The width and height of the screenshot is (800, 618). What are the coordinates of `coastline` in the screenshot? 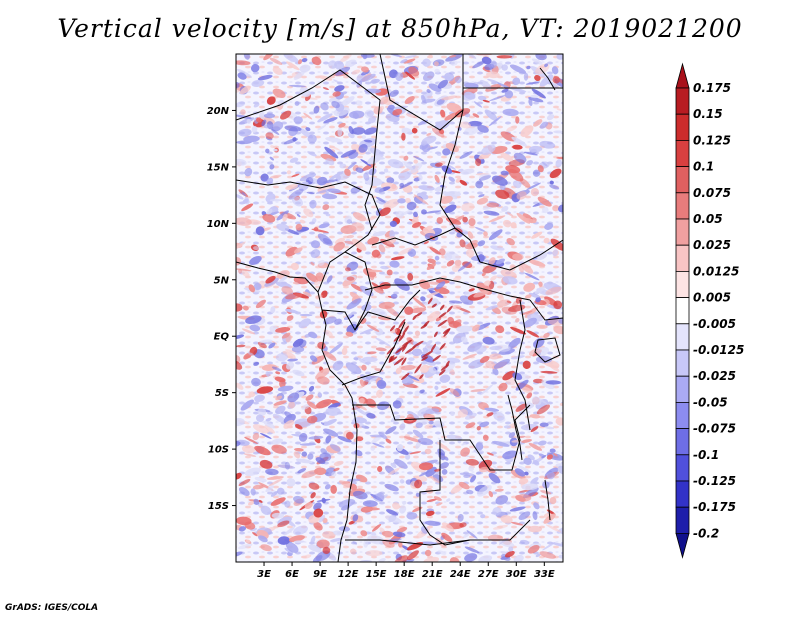 It's located at (297, 411).